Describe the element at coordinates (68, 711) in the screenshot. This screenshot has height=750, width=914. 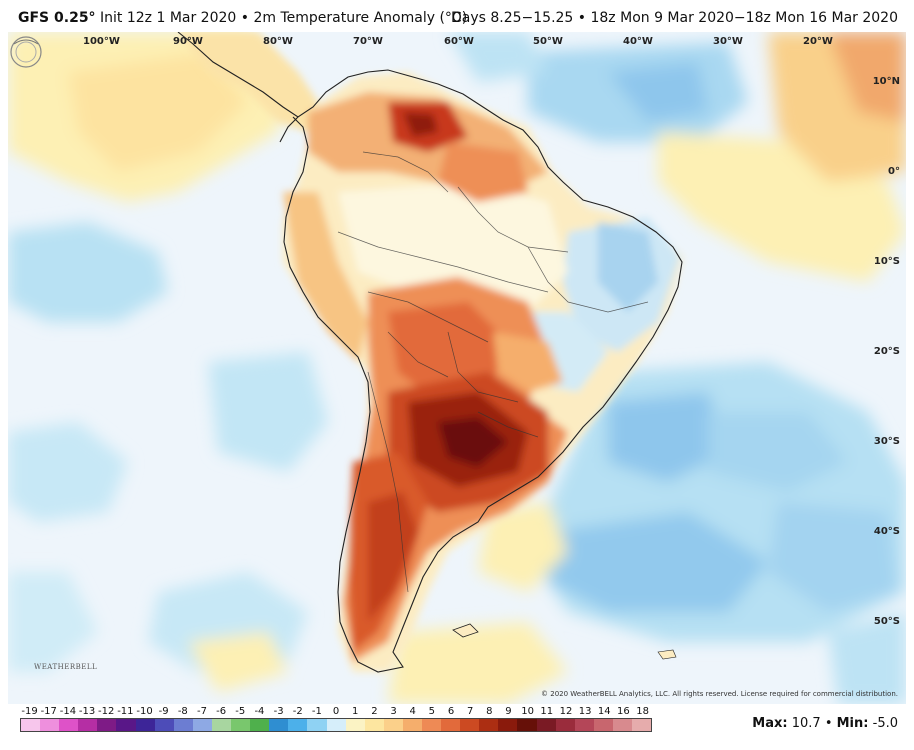
I see `legend-tick-label: -14` at that location.